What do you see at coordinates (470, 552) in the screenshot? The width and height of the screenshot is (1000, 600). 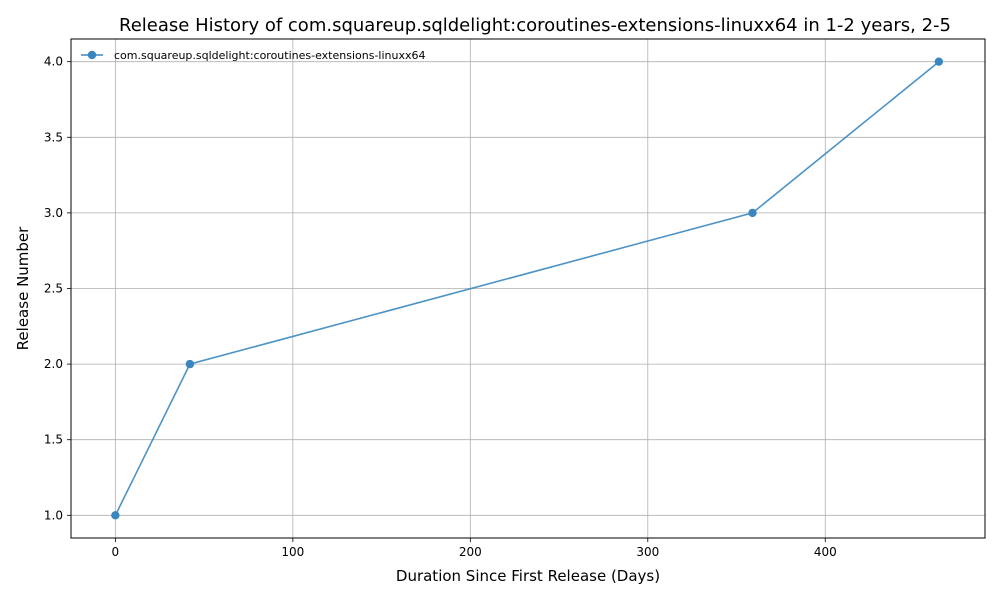 I see `x-tick-label: 200` at bounding box center [470, 552].